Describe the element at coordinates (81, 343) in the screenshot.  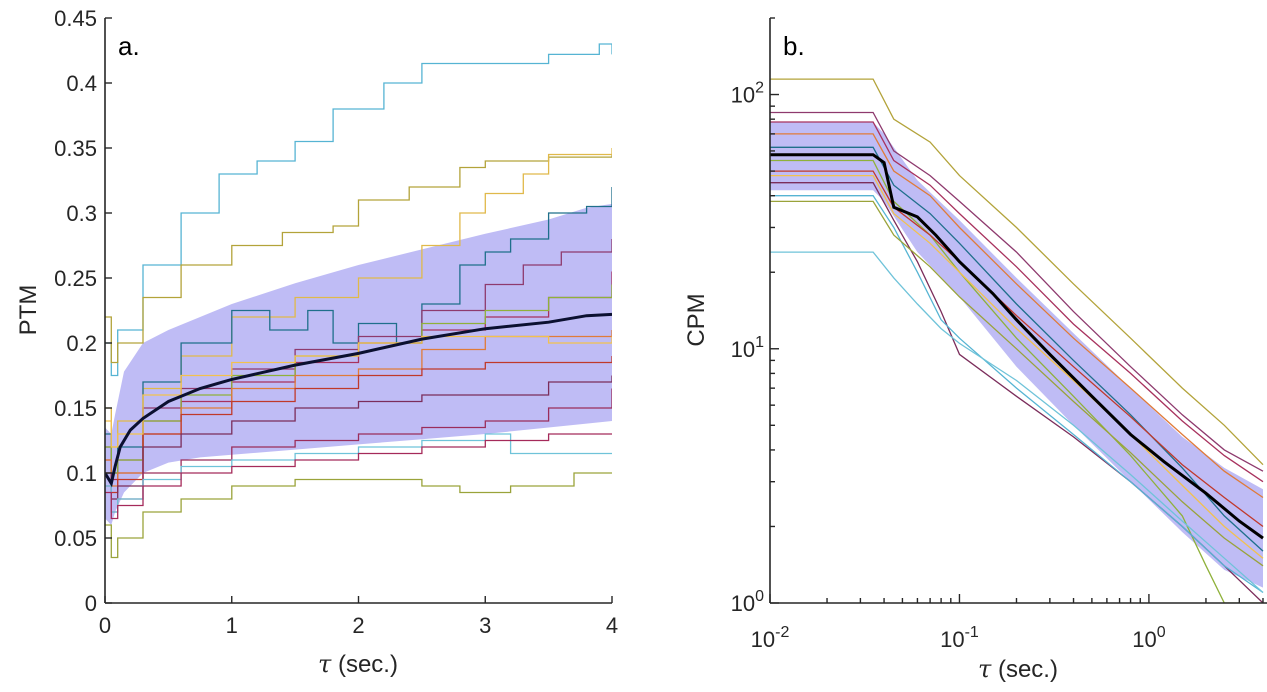
I see `panel-a-y-tick-label: 0.2` at that location.